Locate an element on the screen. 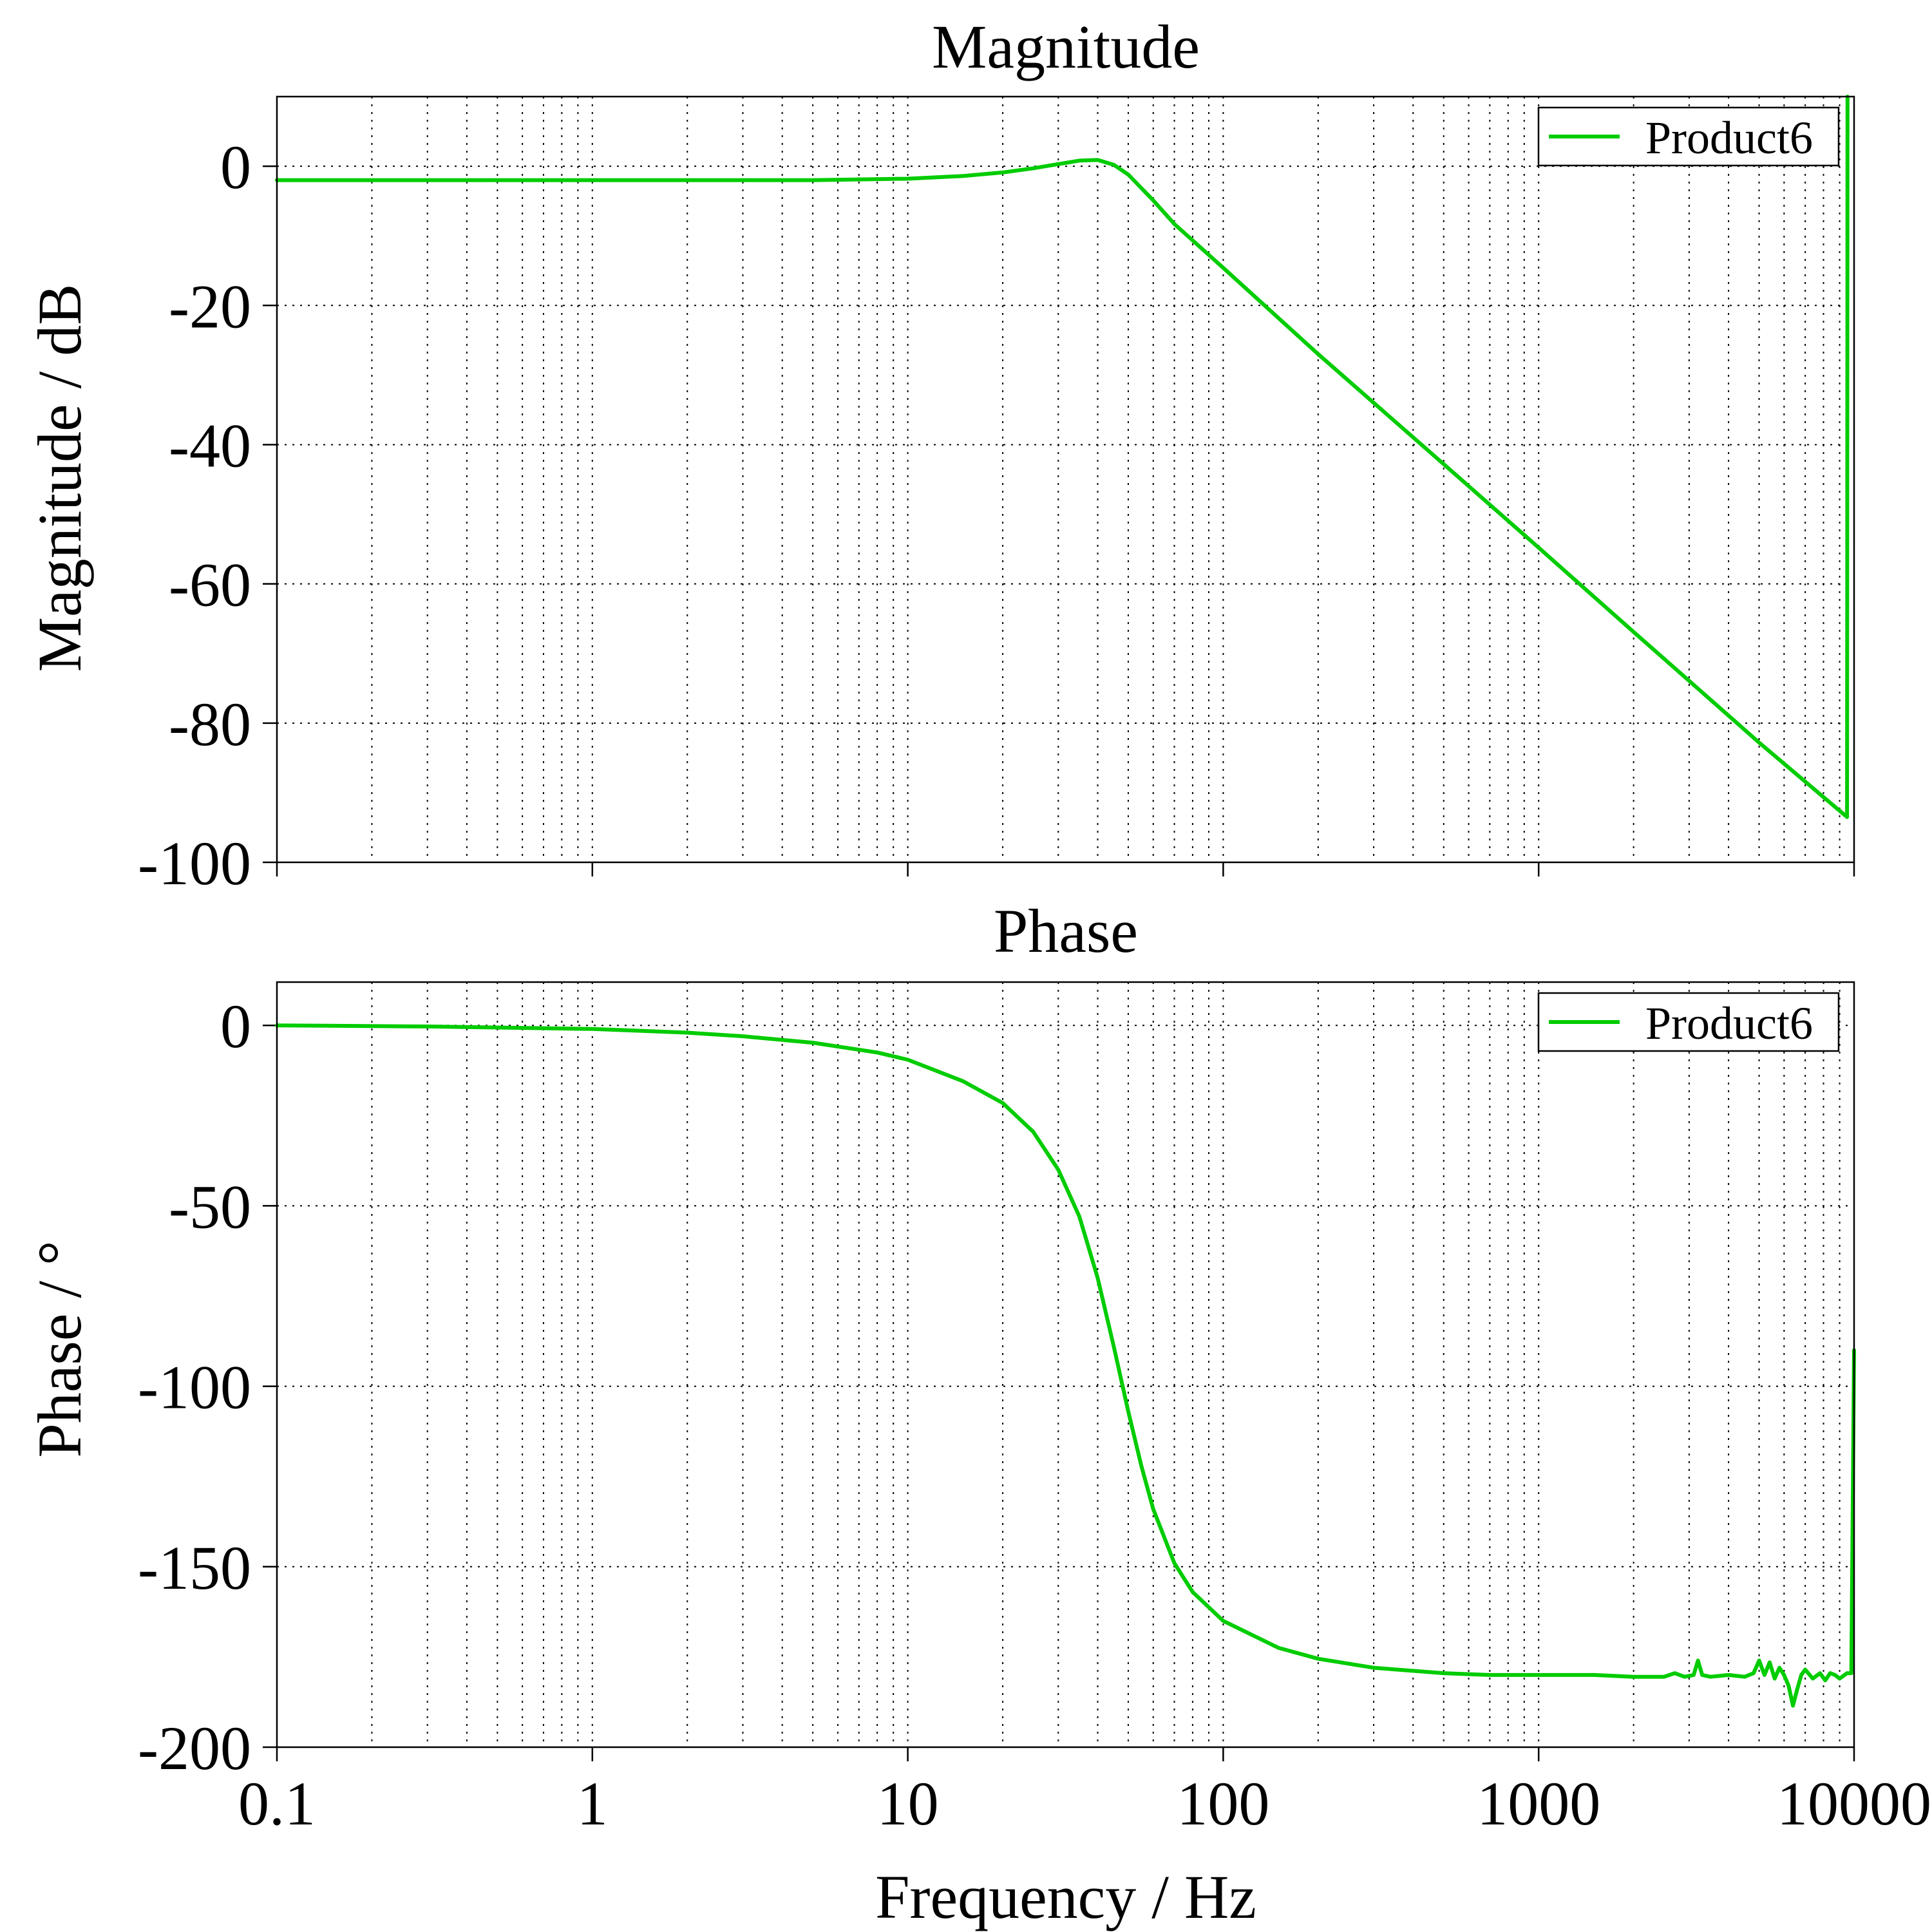 This screenshot has width=1932, height=1932. y-tick-label: -50 is located at coordinates (210, 1206).